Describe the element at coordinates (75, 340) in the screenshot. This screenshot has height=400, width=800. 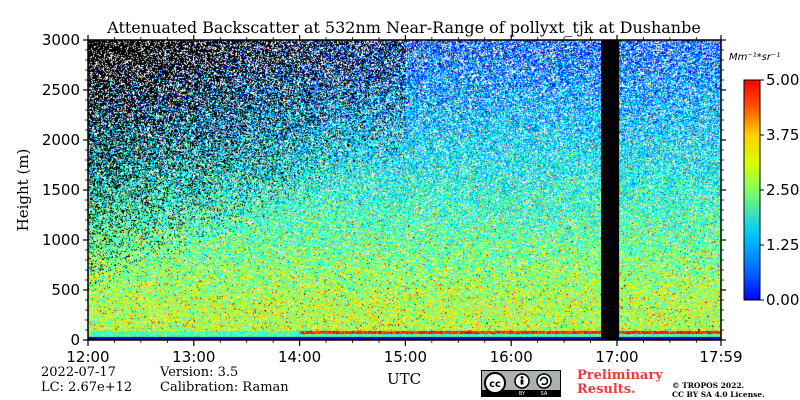
I see `y-tick-label: 0` at that location.